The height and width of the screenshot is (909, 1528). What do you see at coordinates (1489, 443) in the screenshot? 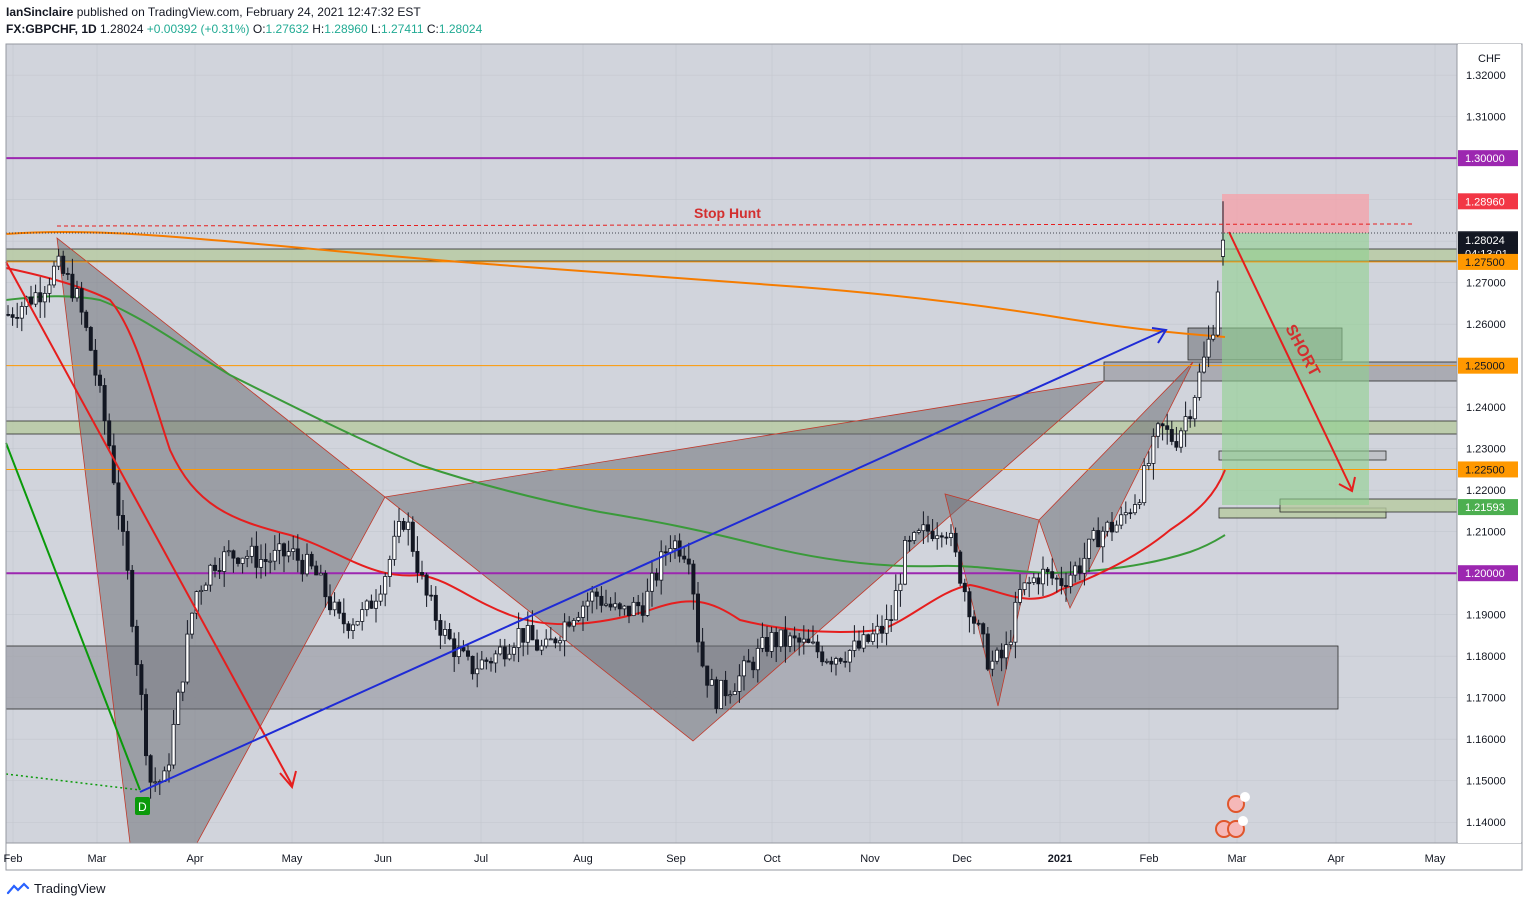
I see `price-axis` at bounding box center [1489, 443].